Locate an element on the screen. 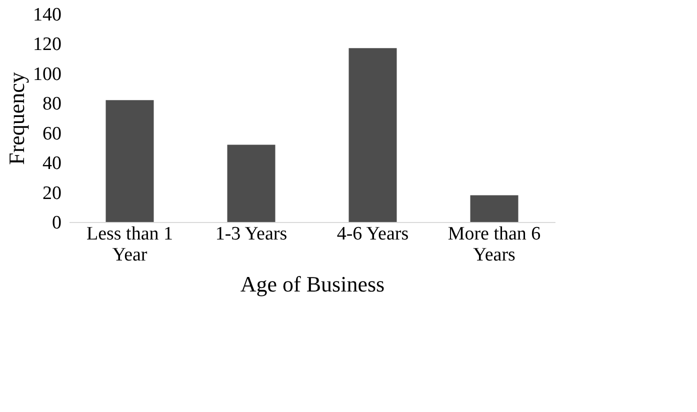  x-tick-label: 1-3 Years is located at coordinates (251, 234).